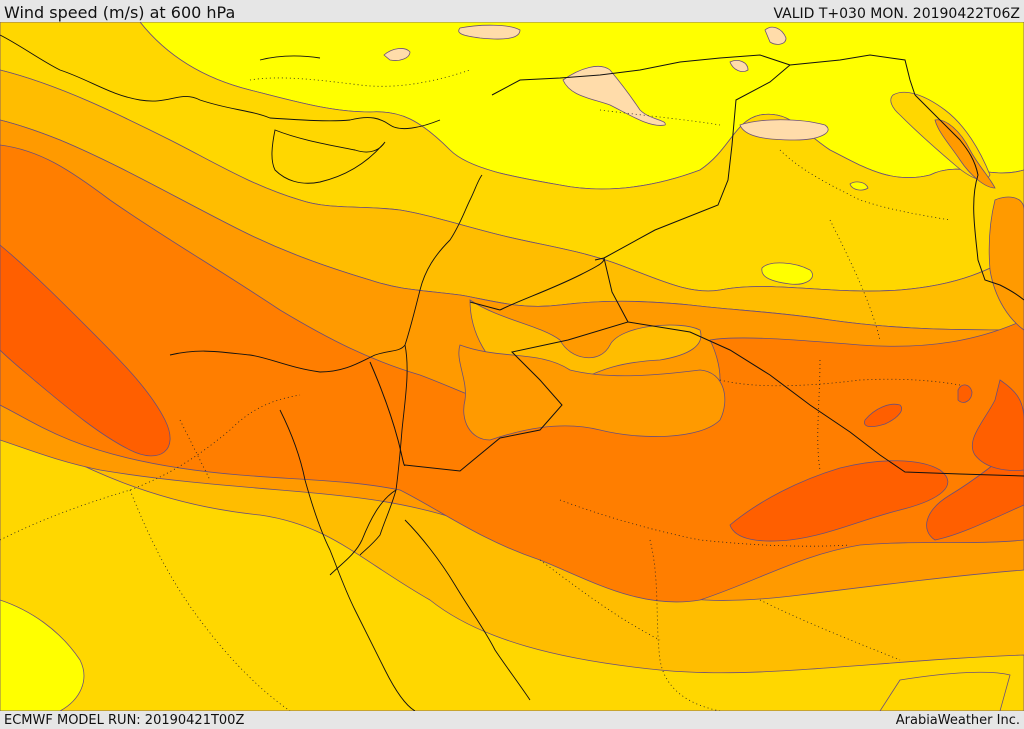 This screenshot has width=1024, height=729. Describe the element at coordinates (120, 12) in the screenshot. I see `map-title: Wind speed (m/s) at 600 hPa` at that location.